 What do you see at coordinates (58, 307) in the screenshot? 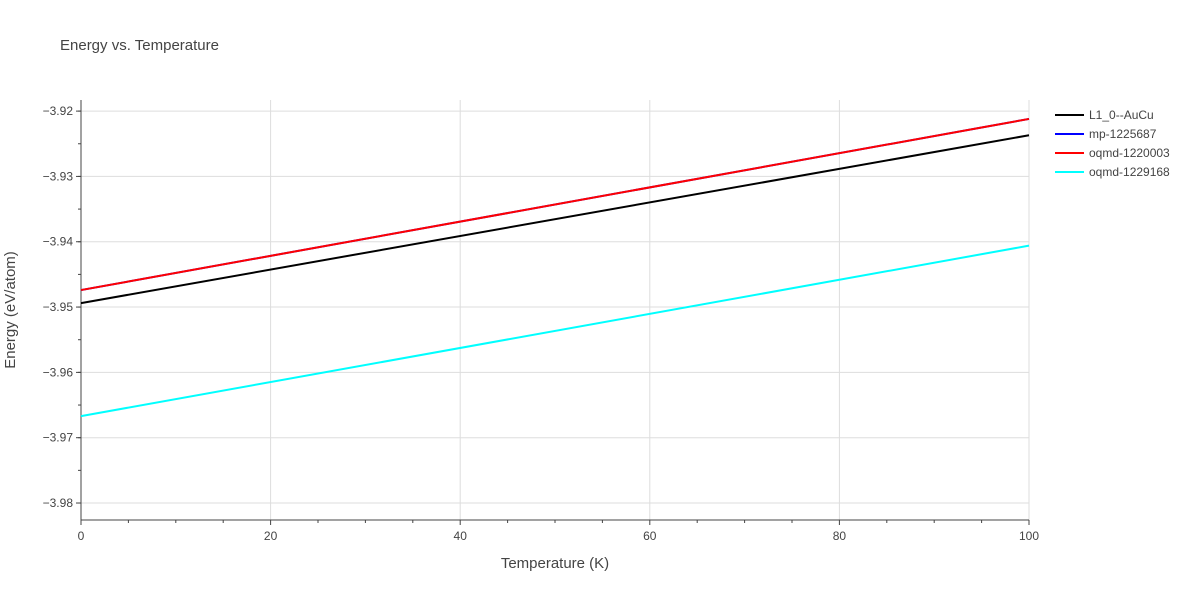
I see `y-tick-label: −3.95` at bounding box center [58, 307].